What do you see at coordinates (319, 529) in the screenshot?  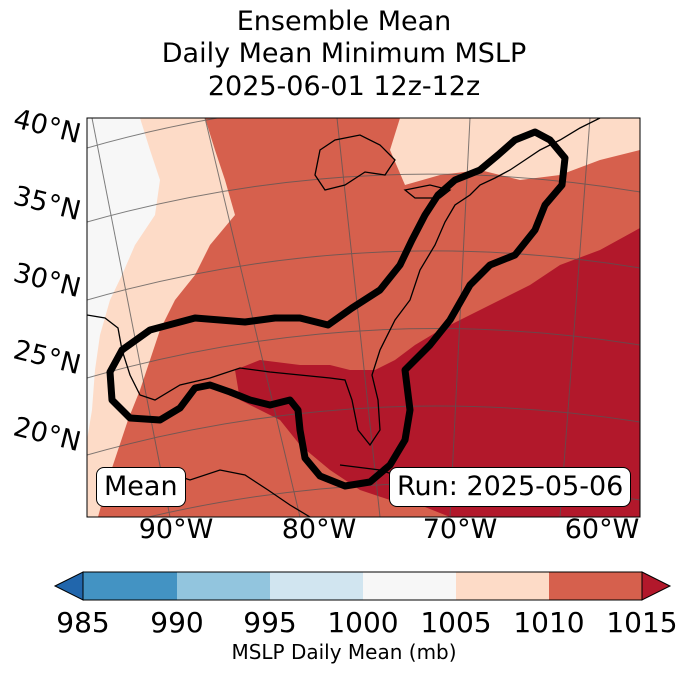 I see `lon-label-80w: 80°W` at bounding box center [319, 529].